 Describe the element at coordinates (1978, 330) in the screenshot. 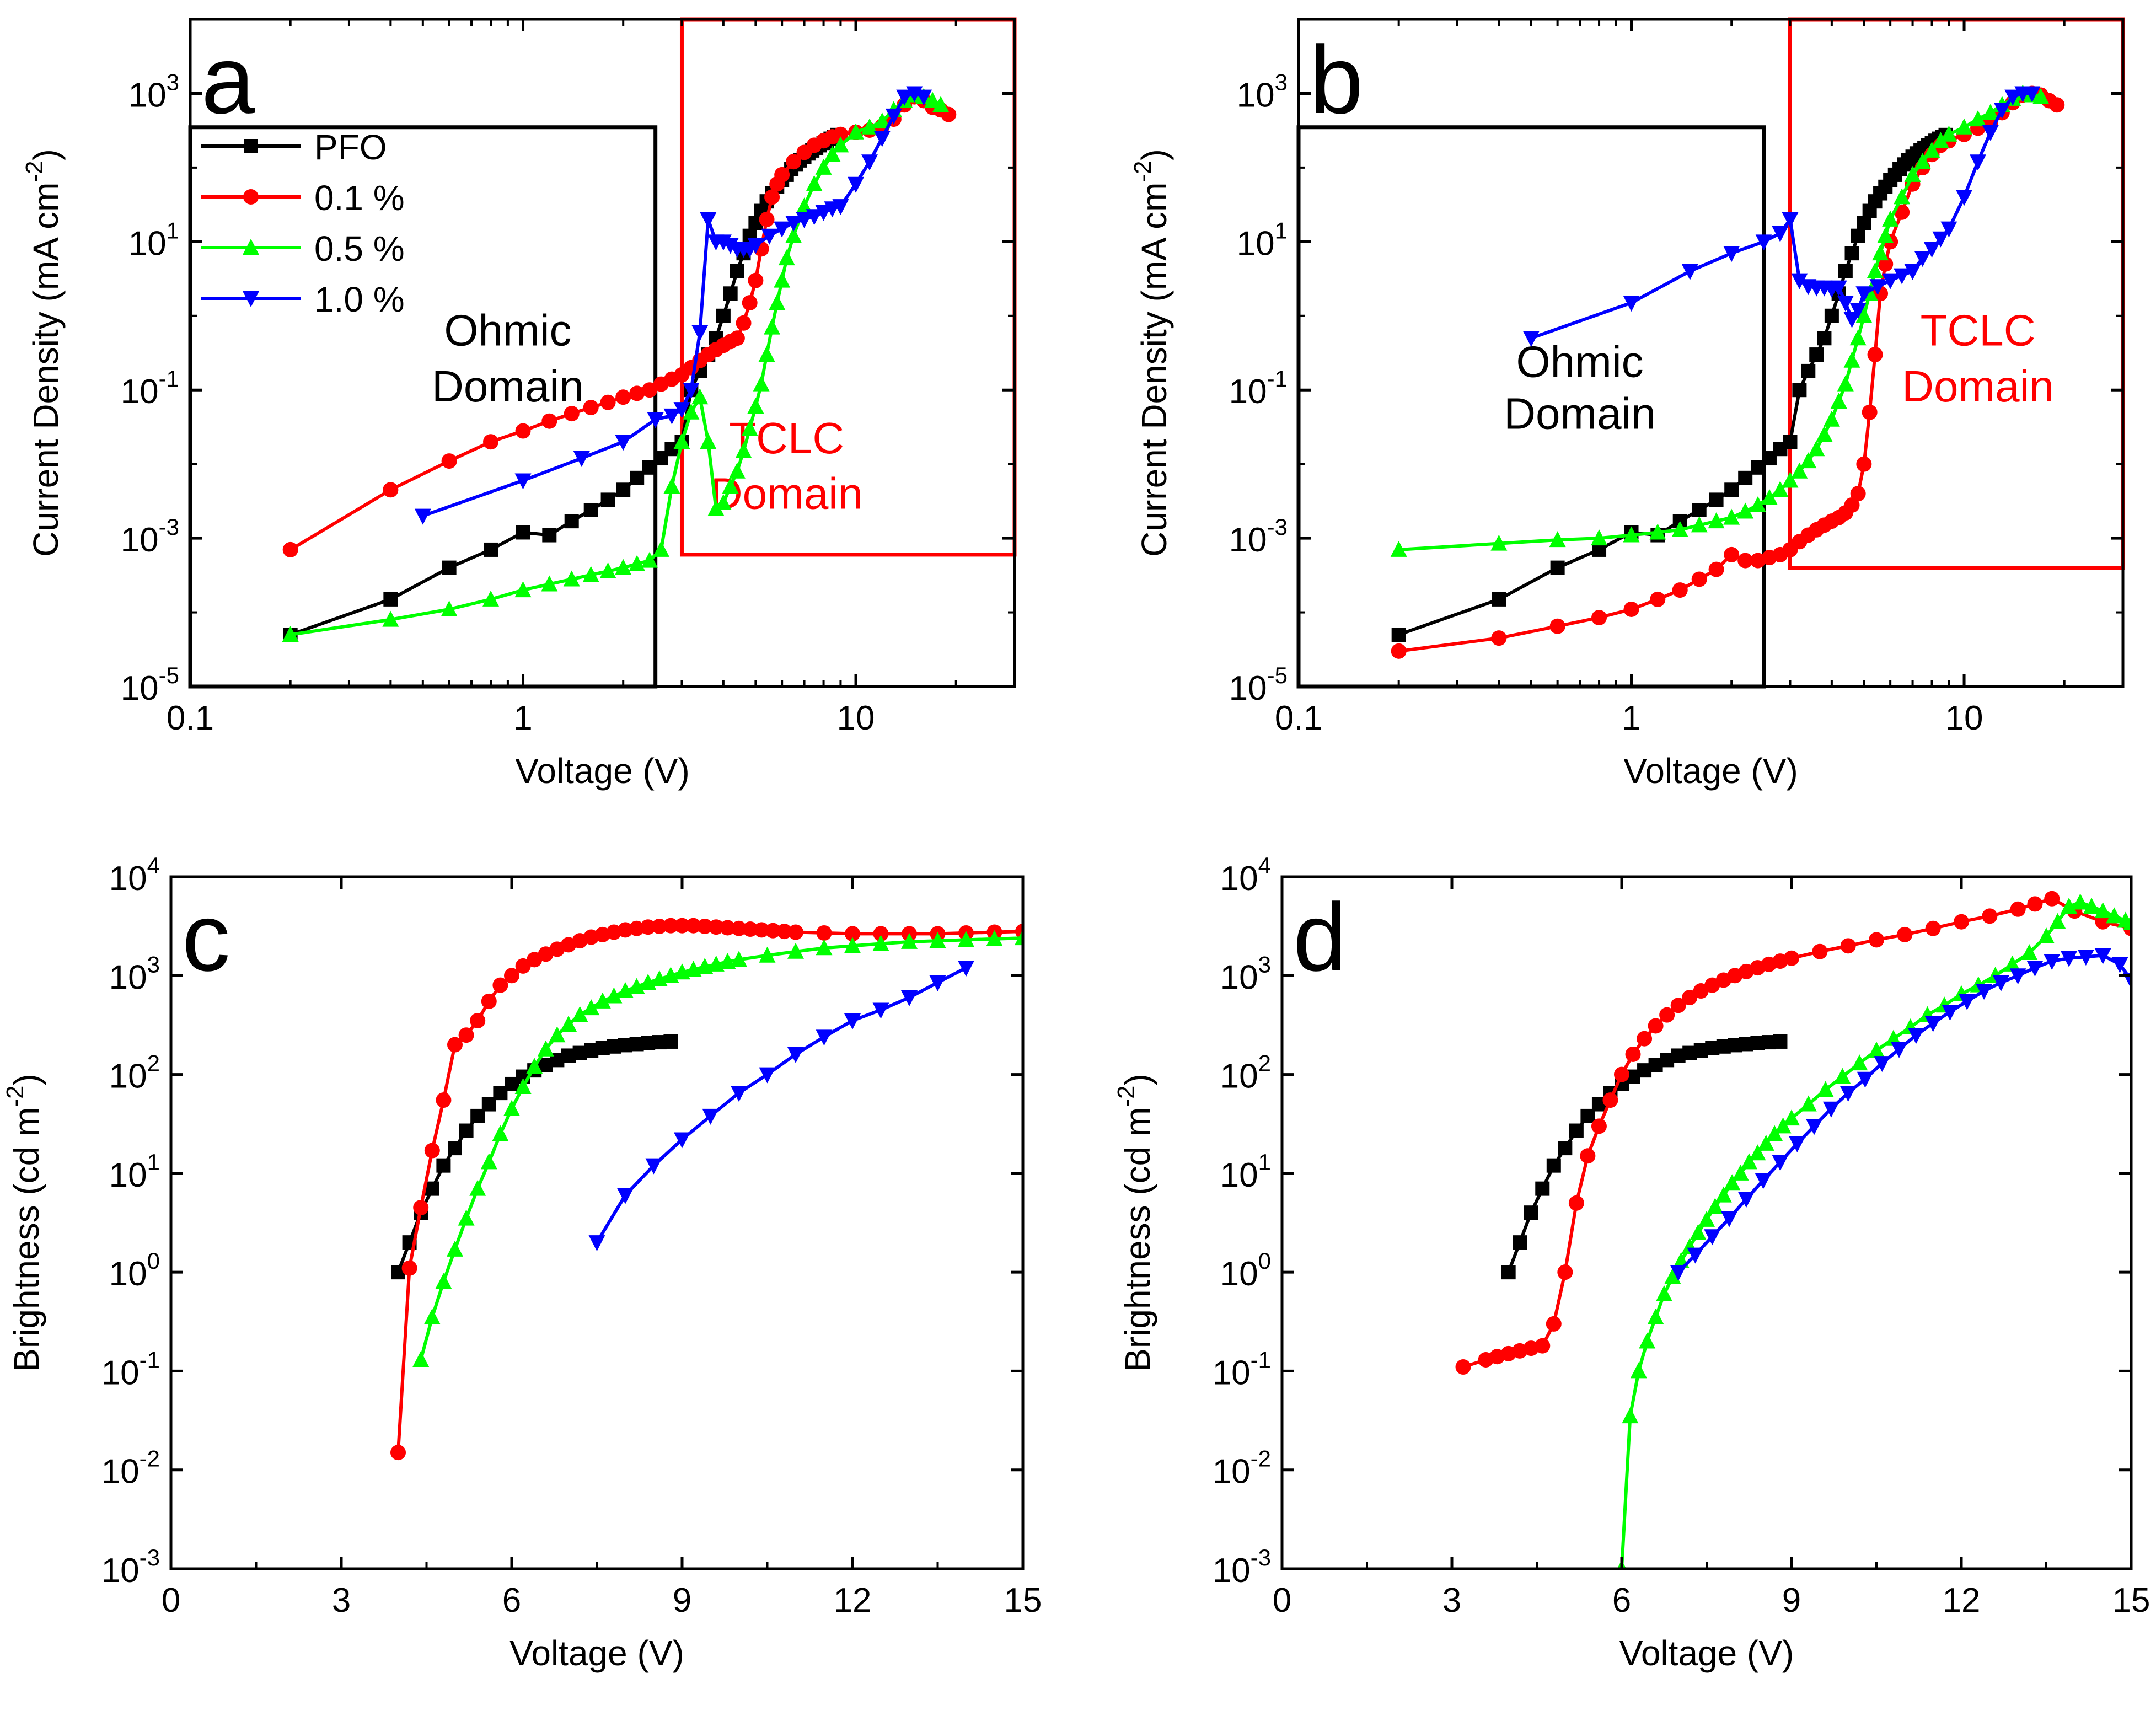

I see `tclc-domain-label-line1: TCLC` at that location.